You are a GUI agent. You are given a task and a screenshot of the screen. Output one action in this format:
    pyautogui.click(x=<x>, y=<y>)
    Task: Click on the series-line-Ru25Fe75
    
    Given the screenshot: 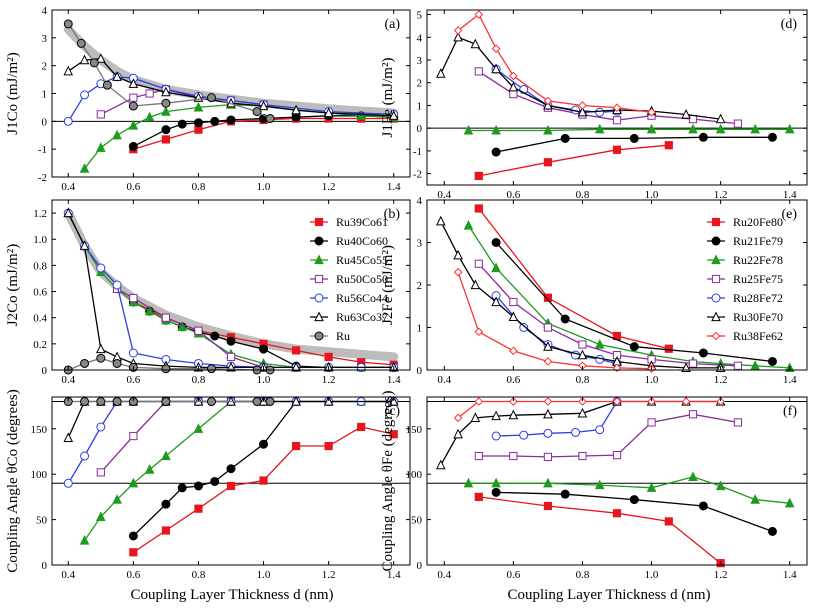 What is the action you would take?
    pyautogui.click(x=608, y=315)
    